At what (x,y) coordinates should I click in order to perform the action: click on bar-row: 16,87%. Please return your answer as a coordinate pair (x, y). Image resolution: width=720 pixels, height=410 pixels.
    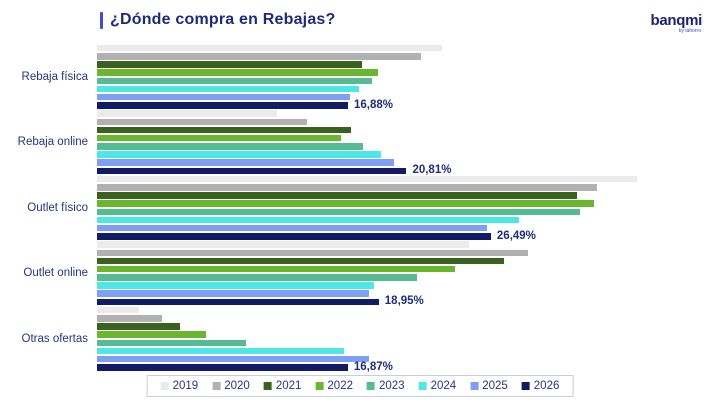
    Looking at the image, I should click on (360, 366).